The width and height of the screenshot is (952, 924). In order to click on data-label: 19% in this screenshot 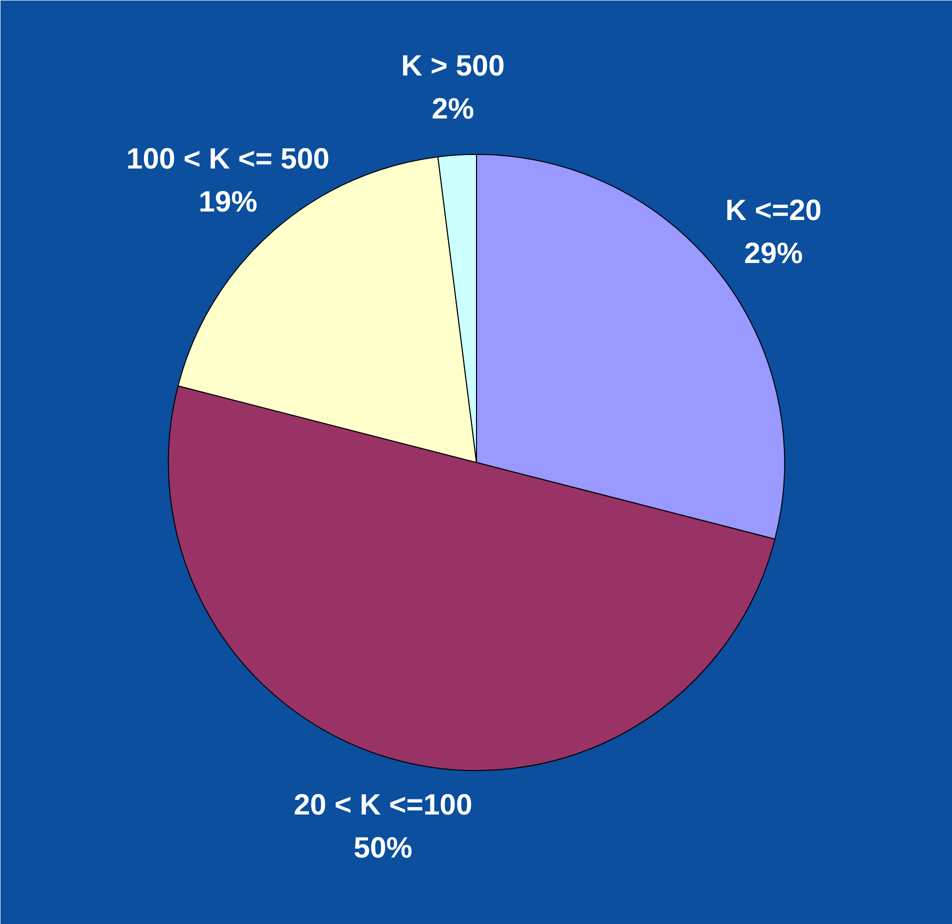, I will do `click(228, 202)`.